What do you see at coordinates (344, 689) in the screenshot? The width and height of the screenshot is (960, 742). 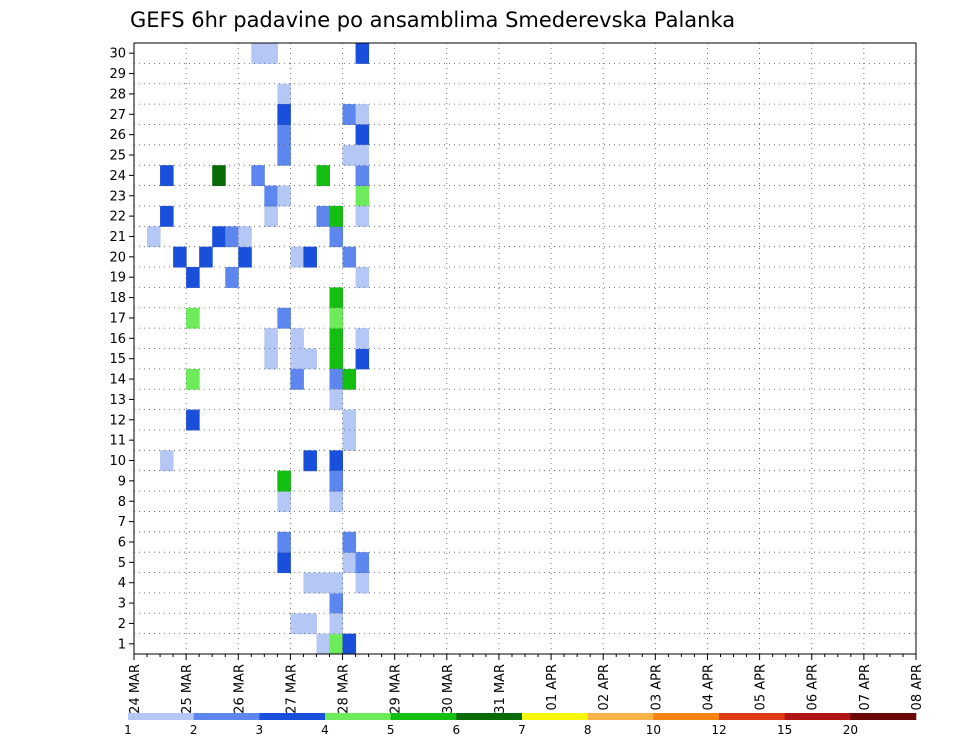 I see `x-tick-label: 28 MAR` at bounding box center [344, 689].